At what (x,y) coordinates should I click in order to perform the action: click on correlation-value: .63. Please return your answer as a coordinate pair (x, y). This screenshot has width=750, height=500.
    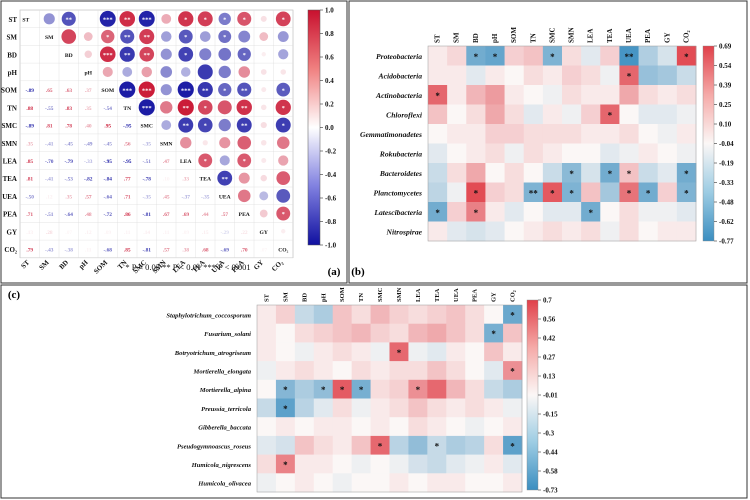
    Looking at the image, I should click on (68, 91).